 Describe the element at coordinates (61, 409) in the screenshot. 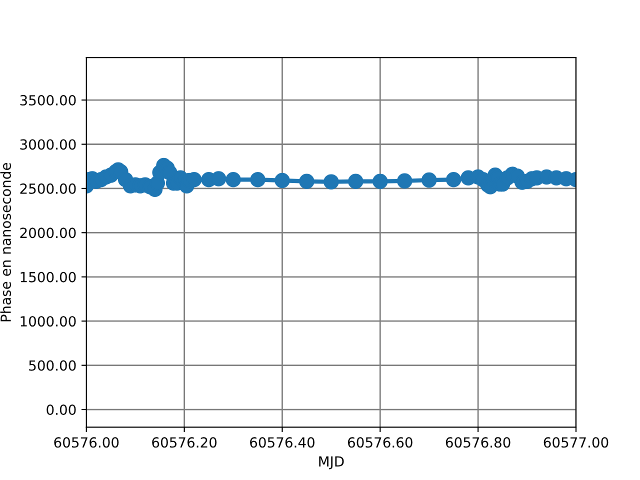

I see `y-tick-label: 0.00` at that location.